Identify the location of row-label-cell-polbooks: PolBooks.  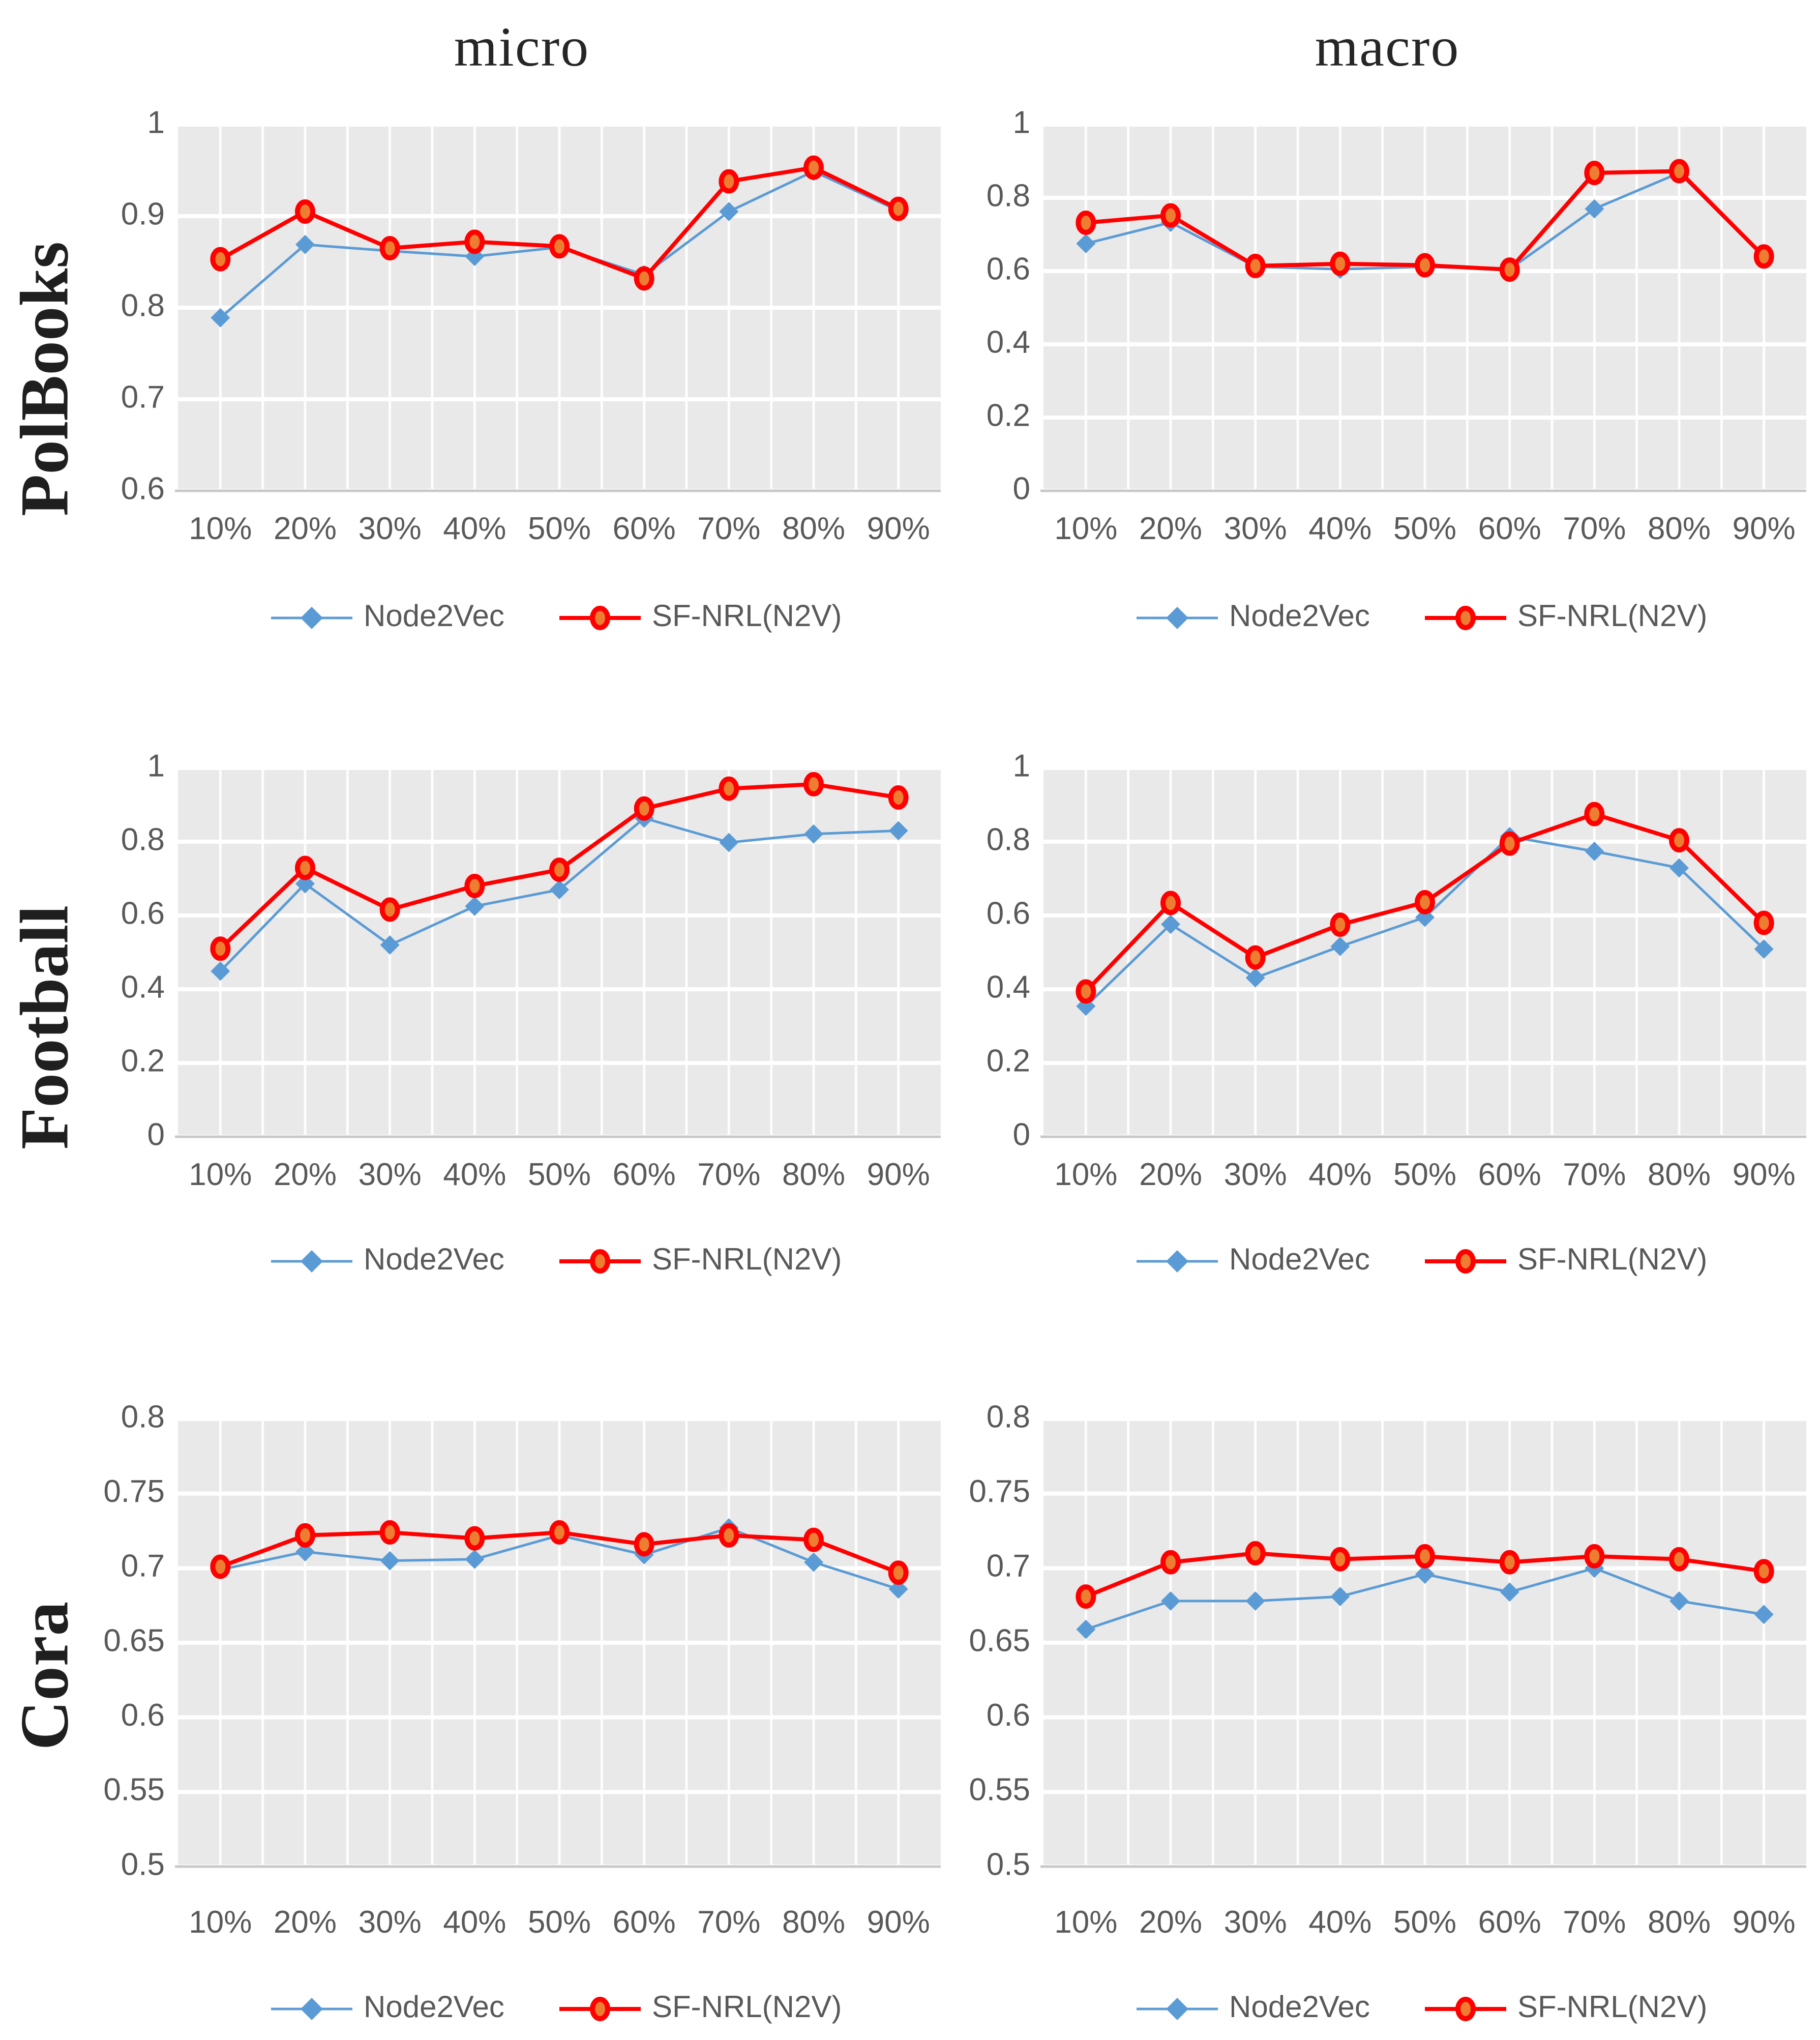
(44, 418).